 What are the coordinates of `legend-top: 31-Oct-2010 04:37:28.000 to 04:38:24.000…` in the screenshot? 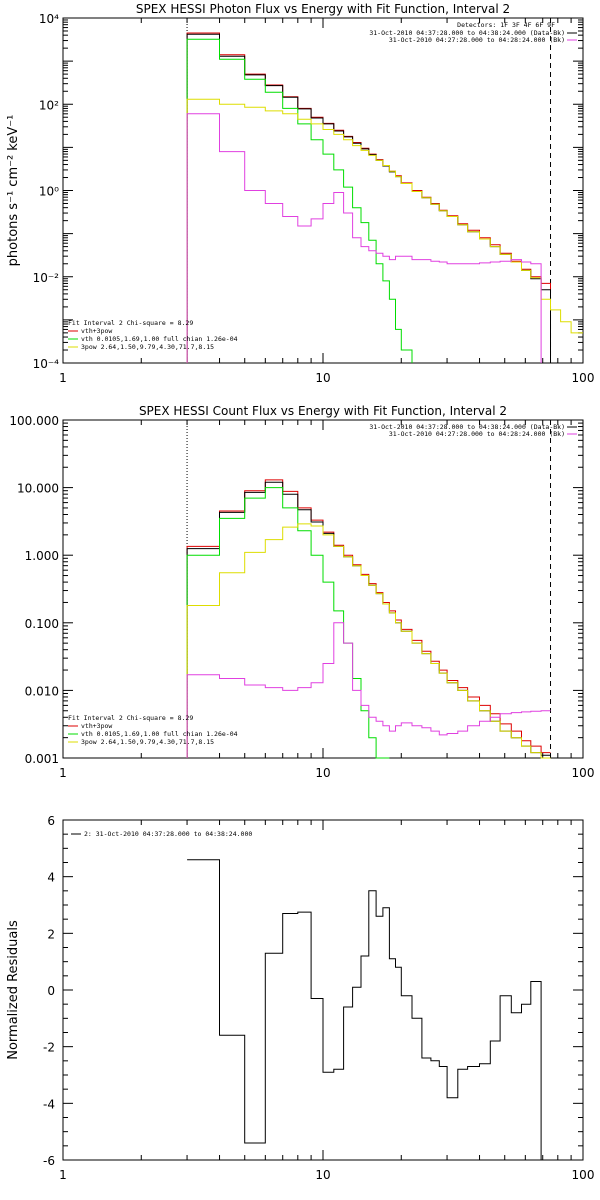 It's located at (473, 430).